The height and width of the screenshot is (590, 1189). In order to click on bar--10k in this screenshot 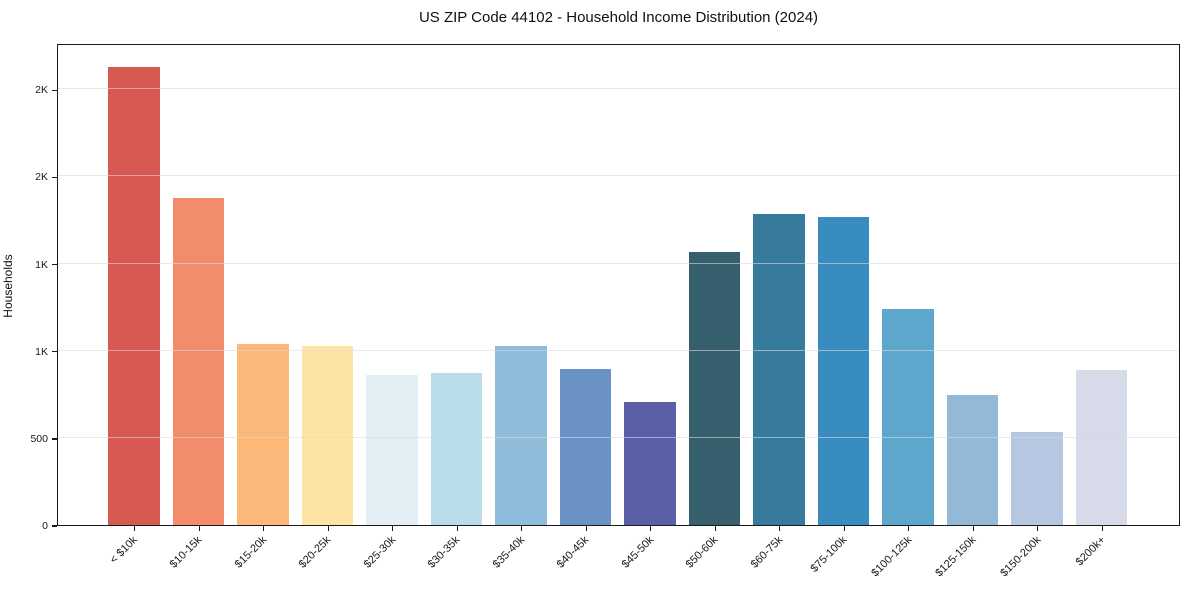, I will do `click(134, 295)`.